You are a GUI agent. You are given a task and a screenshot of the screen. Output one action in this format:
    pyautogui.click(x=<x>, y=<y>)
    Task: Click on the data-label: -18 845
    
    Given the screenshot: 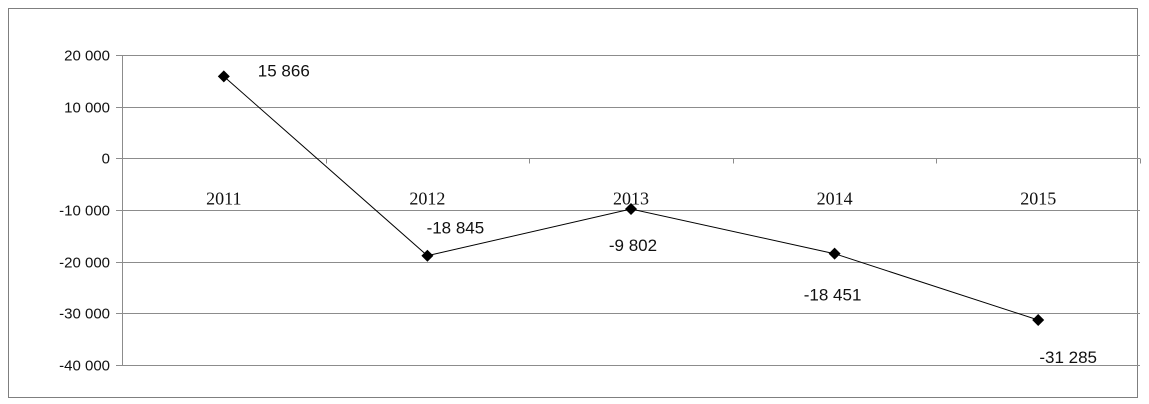 What is the action you would take?
    pyautogui.click(x=456, y=228)
    